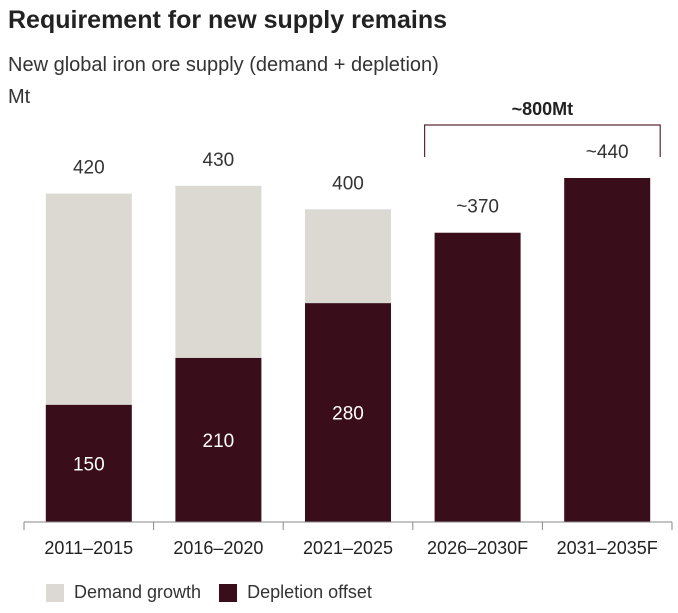  What do you see at coordinates (477, 548) in the screenshot?
I see `x-tick-label-3: 2026–2030F` at bounding box center [477, 548].